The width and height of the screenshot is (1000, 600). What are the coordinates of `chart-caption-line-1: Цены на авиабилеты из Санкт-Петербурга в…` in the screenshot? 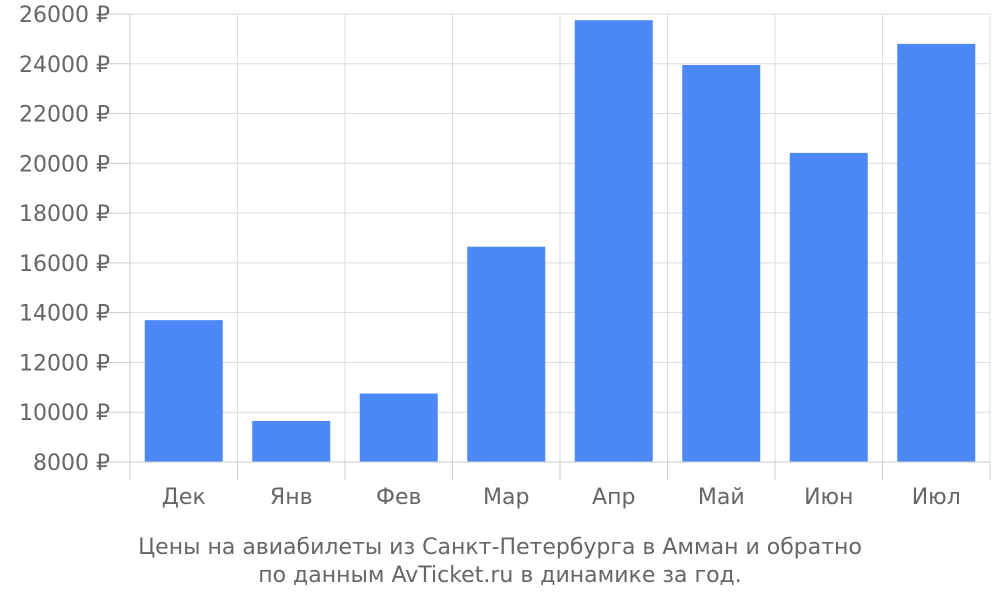 It's located at (500, 547).